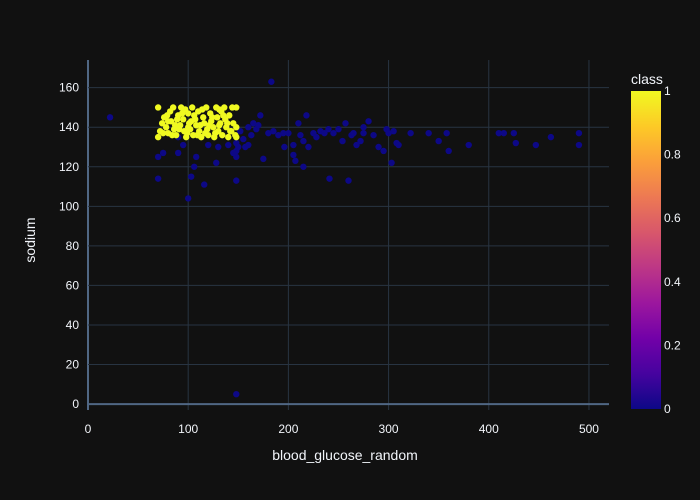 This screenshot has height=500, width=700. Describe the element at coordinates (73, 365) in the screenshot. I see `y-tick-label: 20` at that location.